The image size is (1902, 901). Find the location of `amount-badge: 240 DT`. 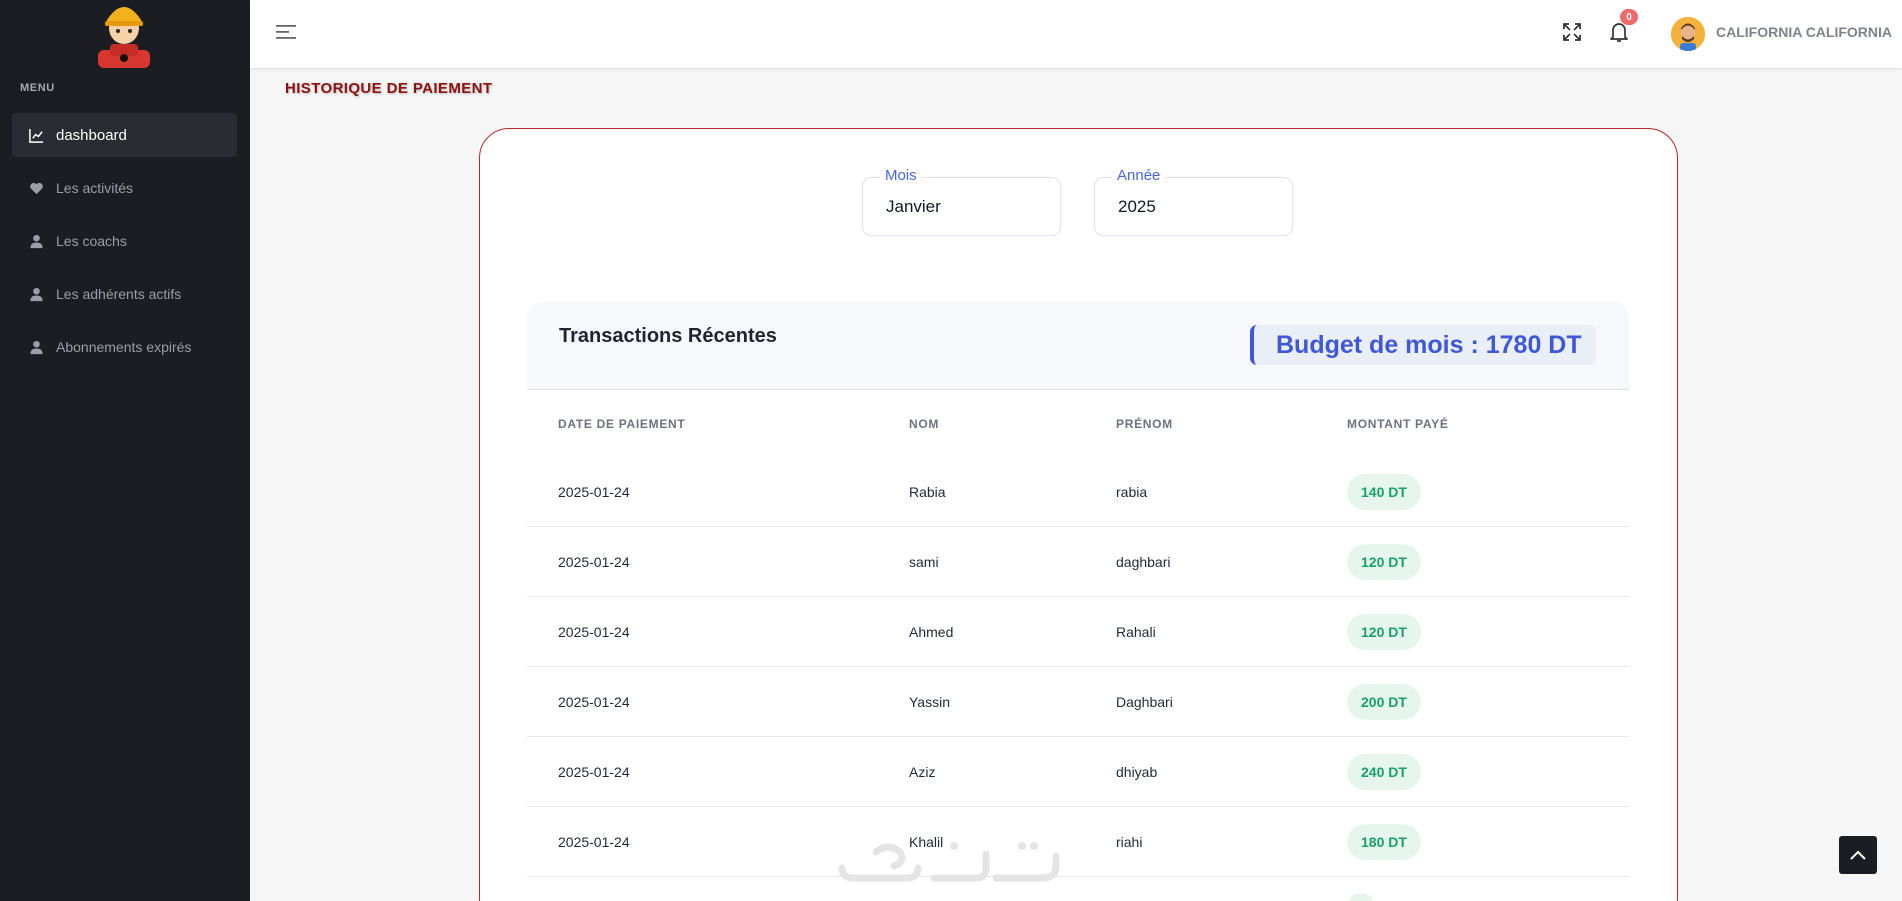

amount-badge: 240 DT is located at coordinates (1384, 772).